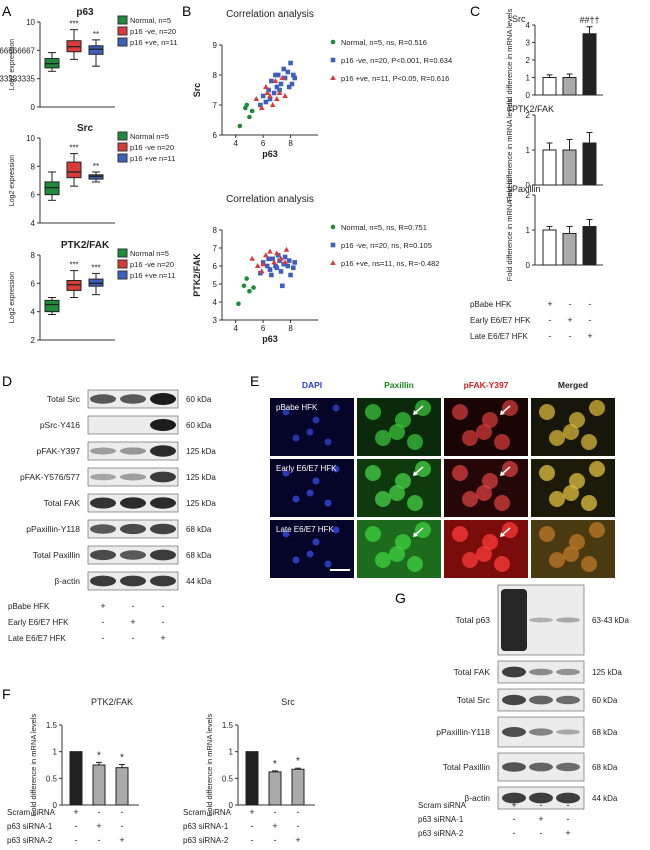 This screenshot has width=650, height=850. I want to click on blot-size: 125 kDa, so click(607, 672).